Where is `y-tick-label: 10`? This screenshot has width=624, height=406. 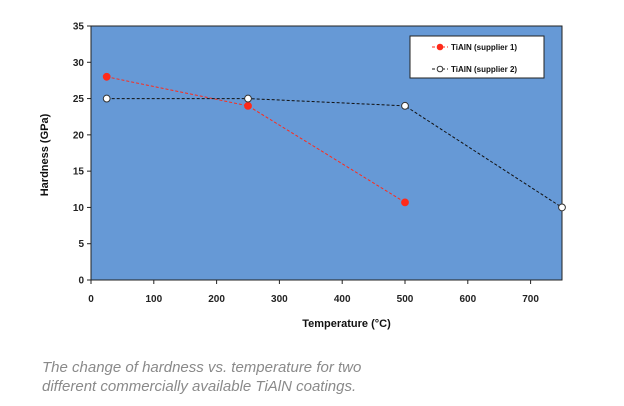
y-tick-label: 10 is located at coordinates (79, 208).